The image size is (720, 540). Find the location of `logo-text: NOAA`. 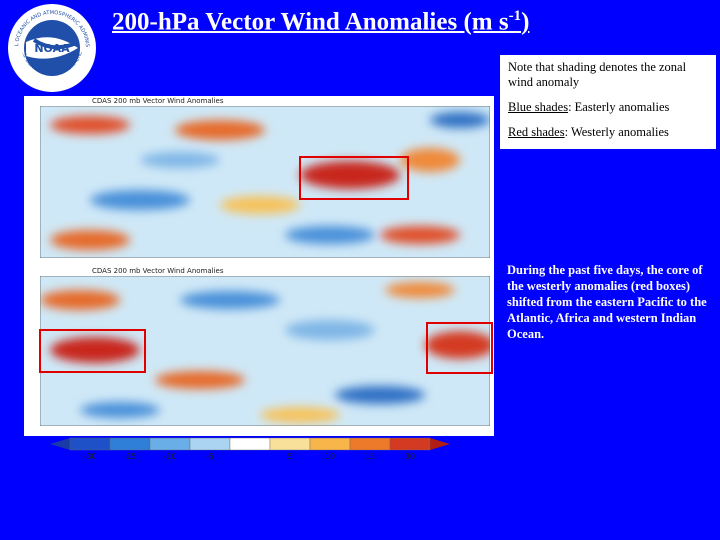

logo-text: NOAA is located at coordinates (52, 48).